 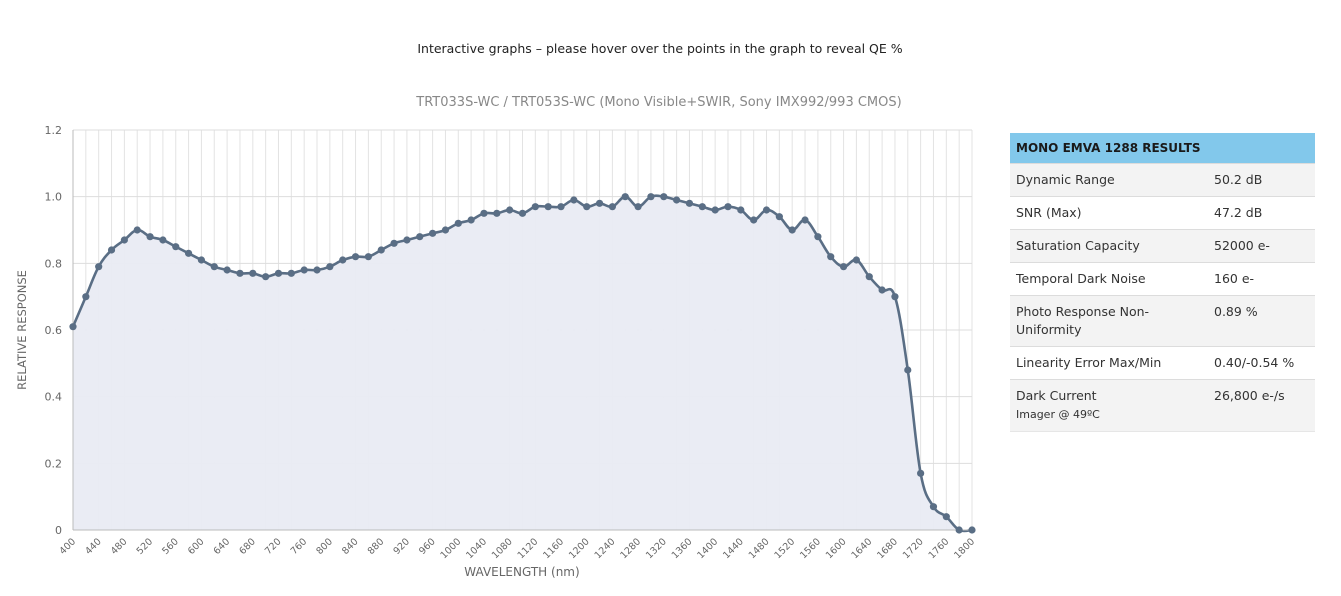 I want to click on results-header: MONO EMVA 1288 RESULTS, so click(x=1162, y=148).